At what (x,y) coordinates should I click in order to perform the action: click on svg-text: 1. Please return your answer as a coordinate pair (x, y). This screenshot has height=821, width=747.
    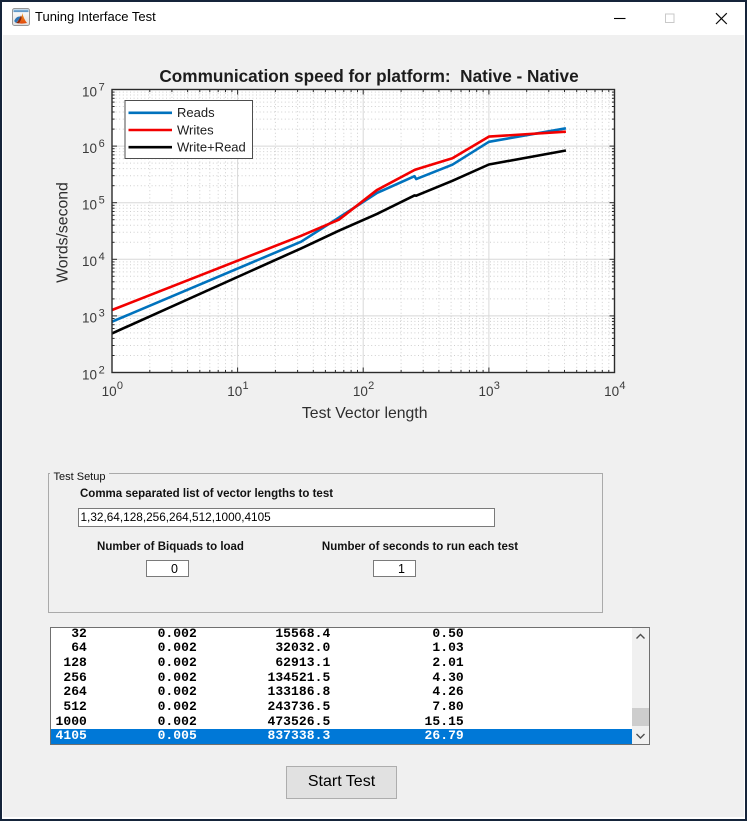
    Looking at the image, I should click on (246, 386).